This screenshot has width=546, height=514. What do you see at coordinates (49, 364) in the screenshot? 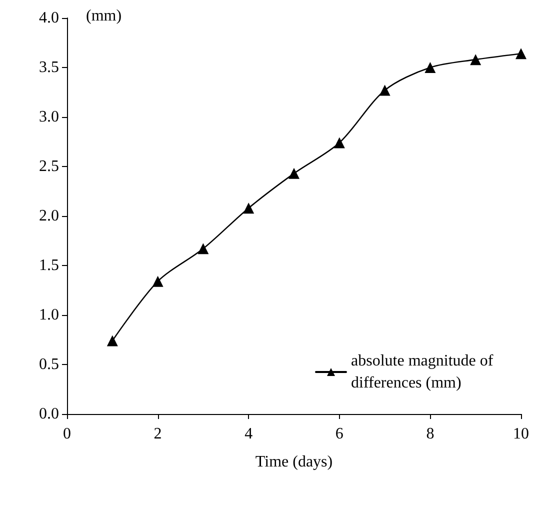
I see `y-tick-label: 0.5` at bounding box center [49, 364].